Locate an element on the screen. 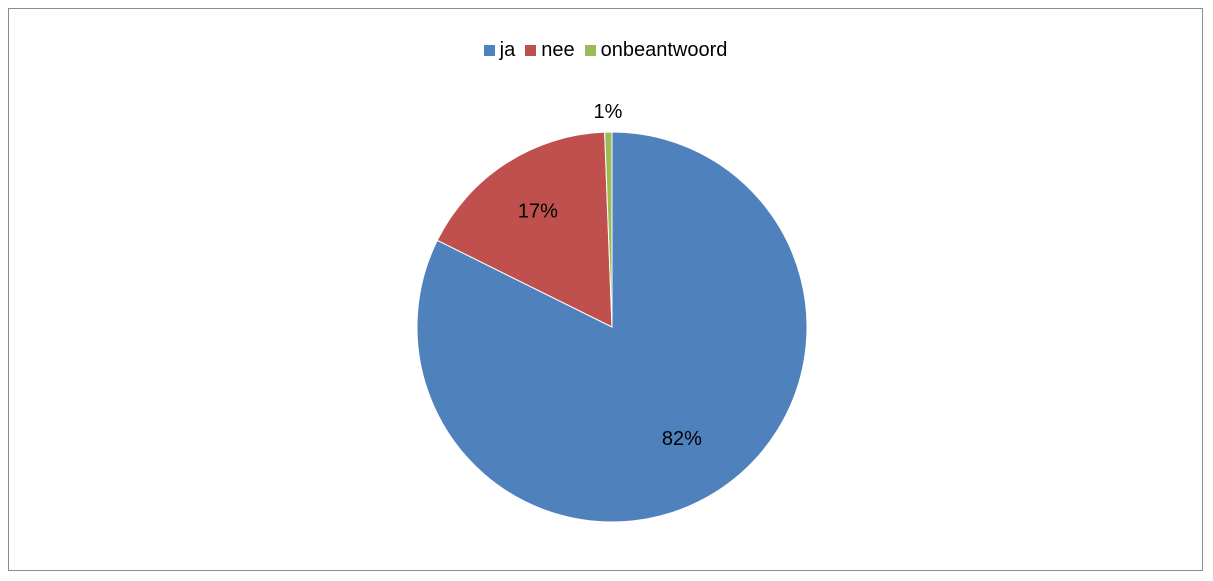 This screenshot has width=1213, height=581. legend-item-nee: nee is located at coordinates (550, 50).